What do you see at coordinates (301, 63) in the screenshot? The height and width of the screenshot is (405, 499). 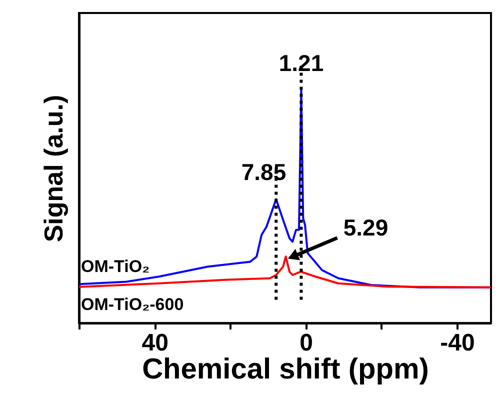 I see `ref-line-label: 1.21` at bounding box center [301, 63].